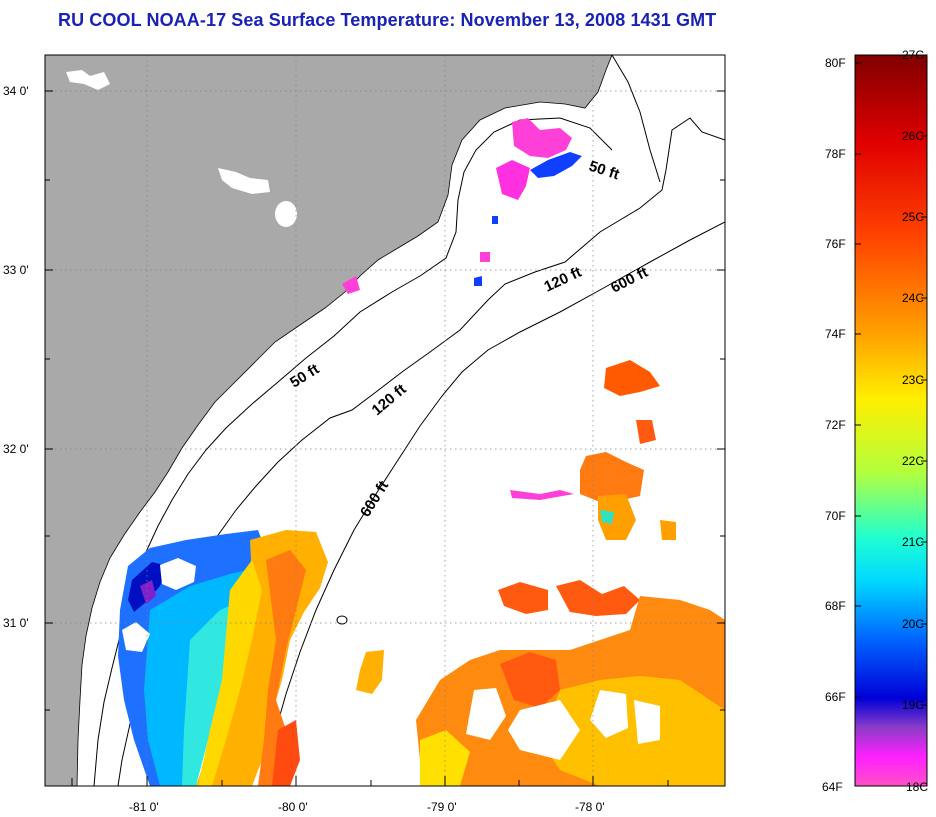  I want to click on small-contour, so click(342, 620).